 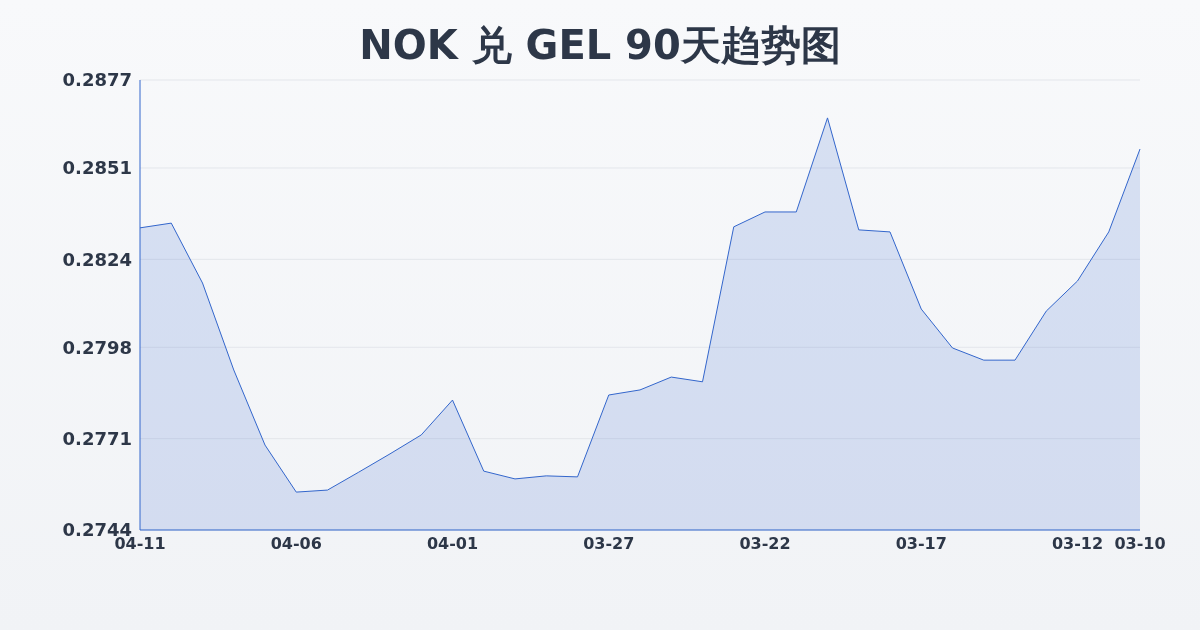 What do you see at coordinates (296, 544) in the screenshot?
I see `x-tick-label: 04-06` at bounding box center [296, 544].